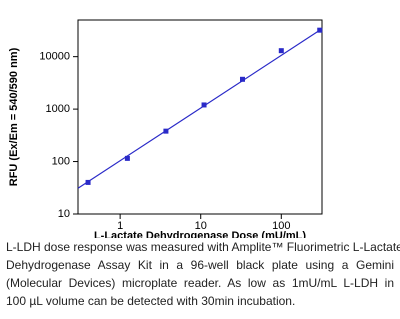  I want to click on y-tick-label: 10000, so click(54, 57).